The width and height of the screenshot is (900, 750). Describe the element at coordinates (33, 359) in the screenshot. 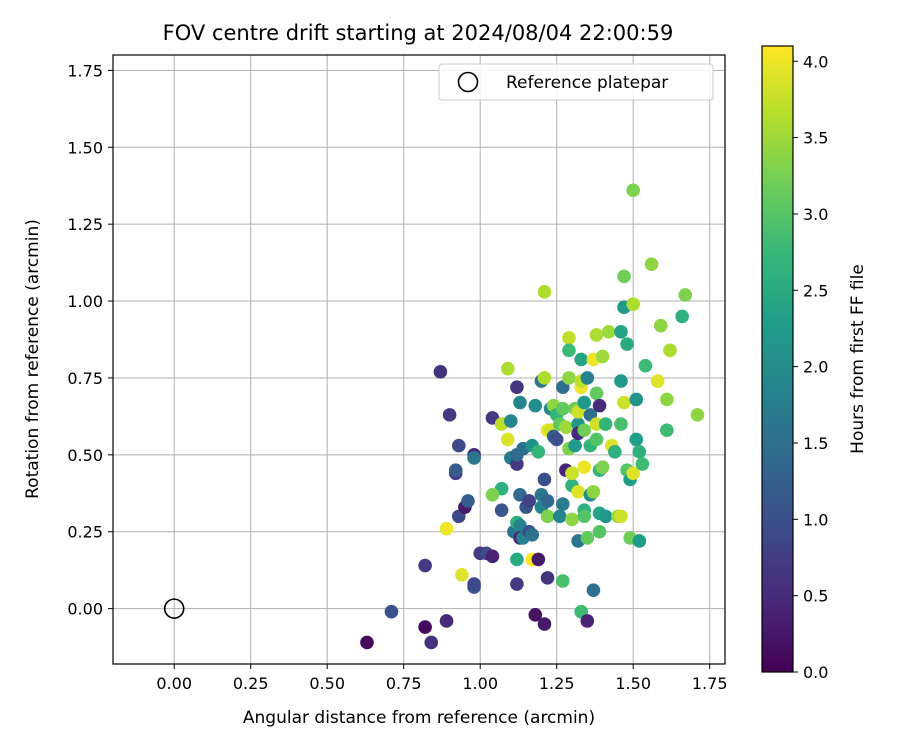

I see `y-axis-label: Rotation from reference (arcmin)` at that location.